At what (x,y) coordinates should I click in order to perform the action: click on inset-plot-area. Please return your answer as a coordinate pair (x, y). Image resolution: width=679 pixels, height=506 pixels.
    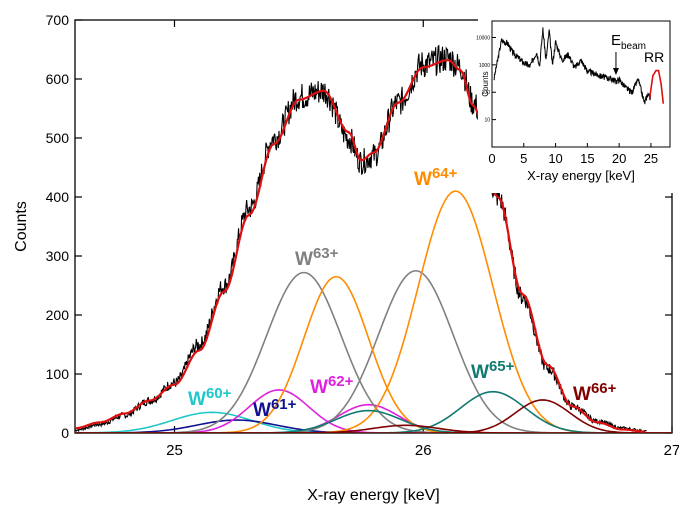
    Looking at the image, I should click on (579, 66).